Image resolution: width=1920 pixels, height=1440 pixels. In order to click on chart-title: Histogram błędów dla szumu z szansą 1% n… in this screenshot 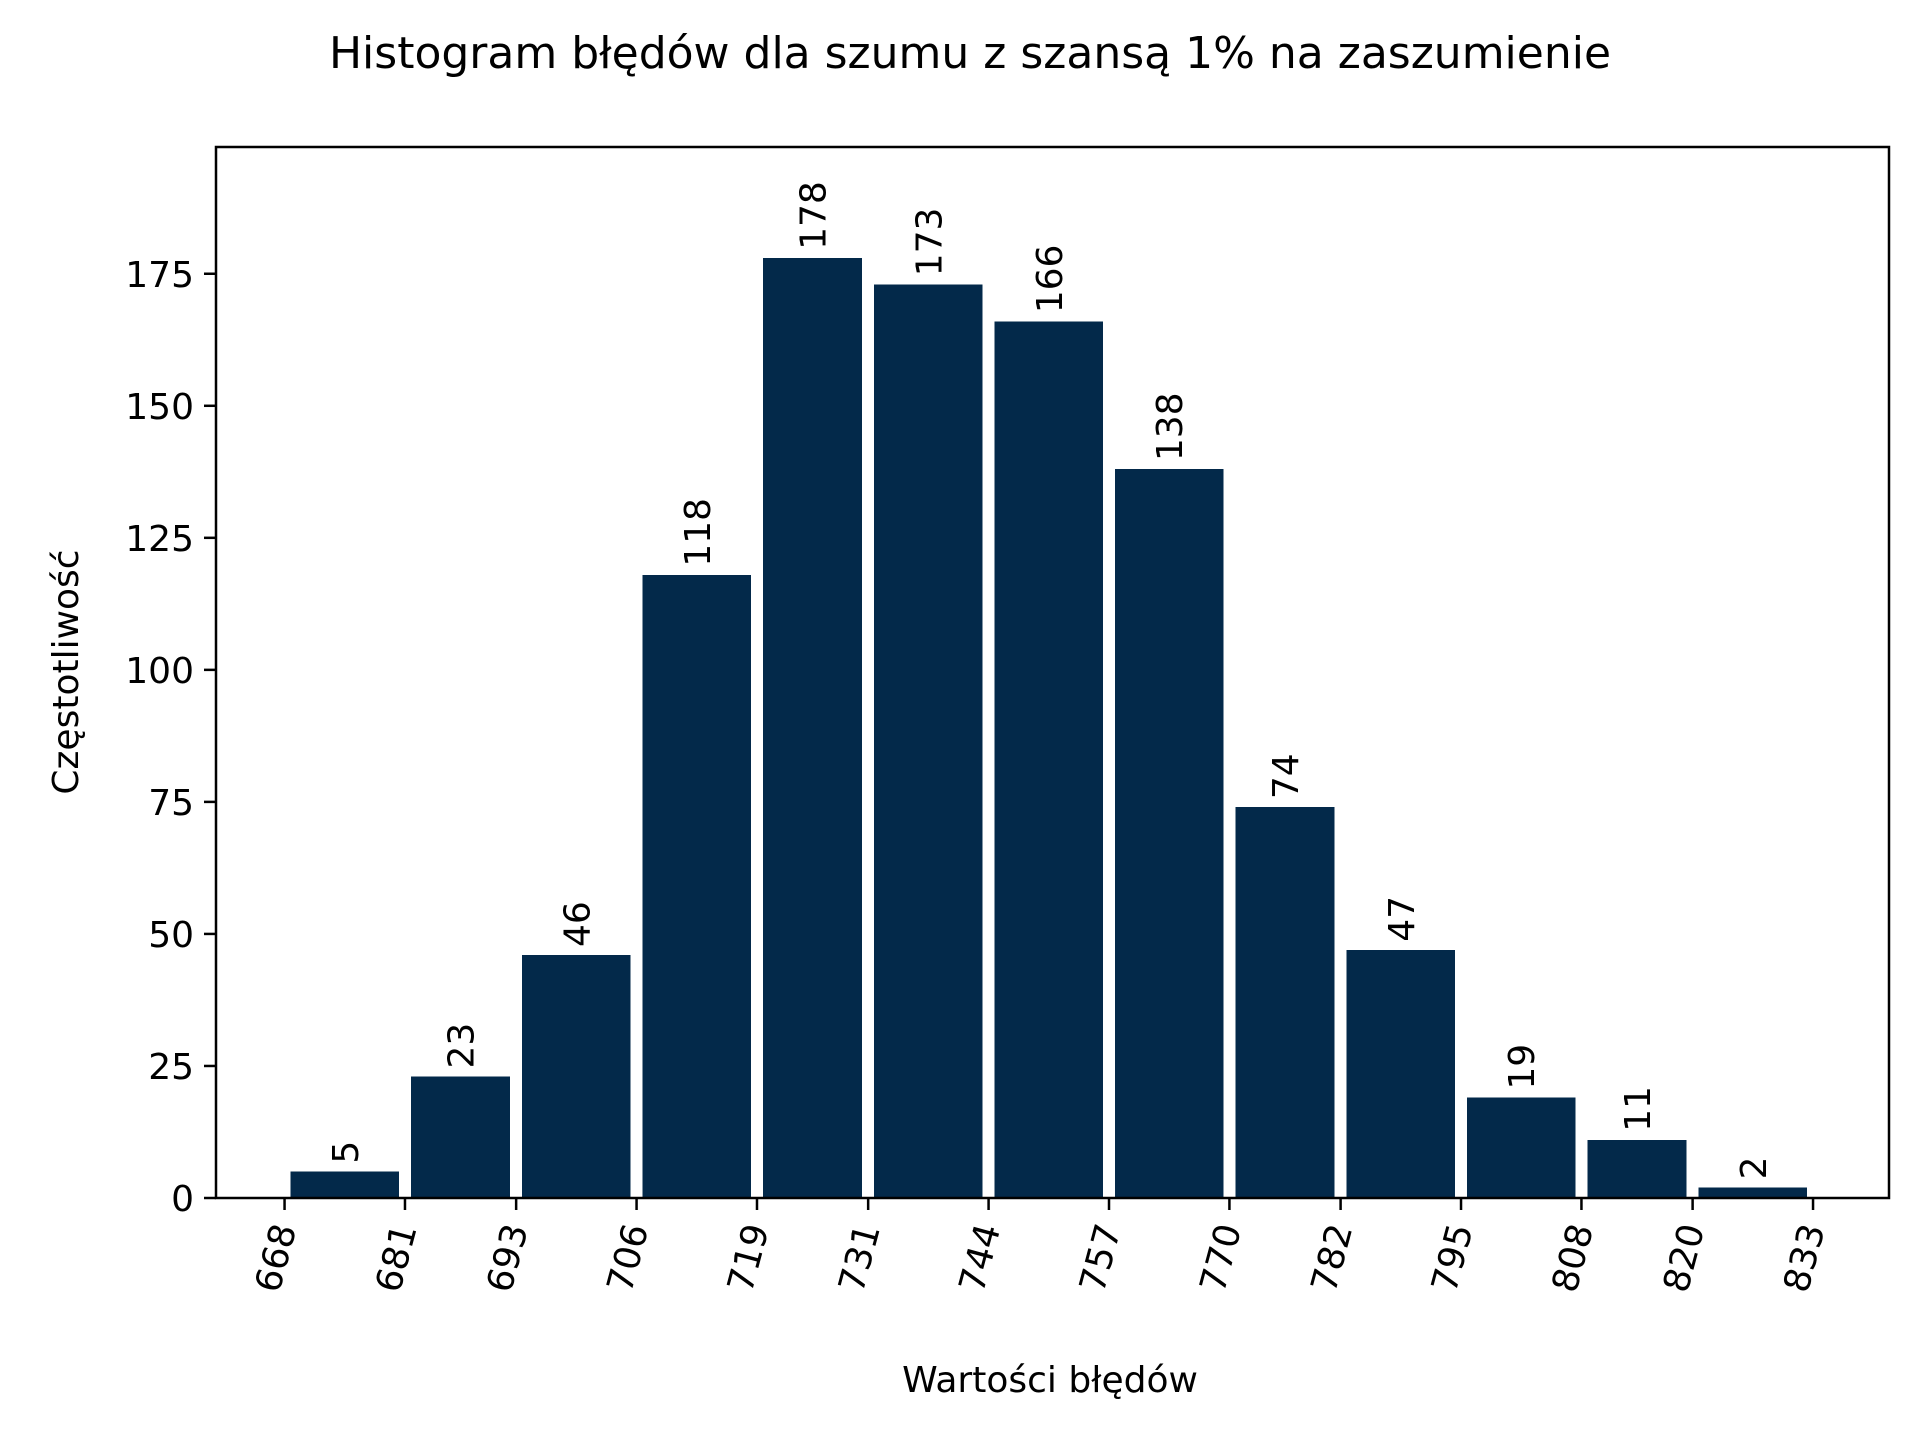, I will do `click(970, 53)`.